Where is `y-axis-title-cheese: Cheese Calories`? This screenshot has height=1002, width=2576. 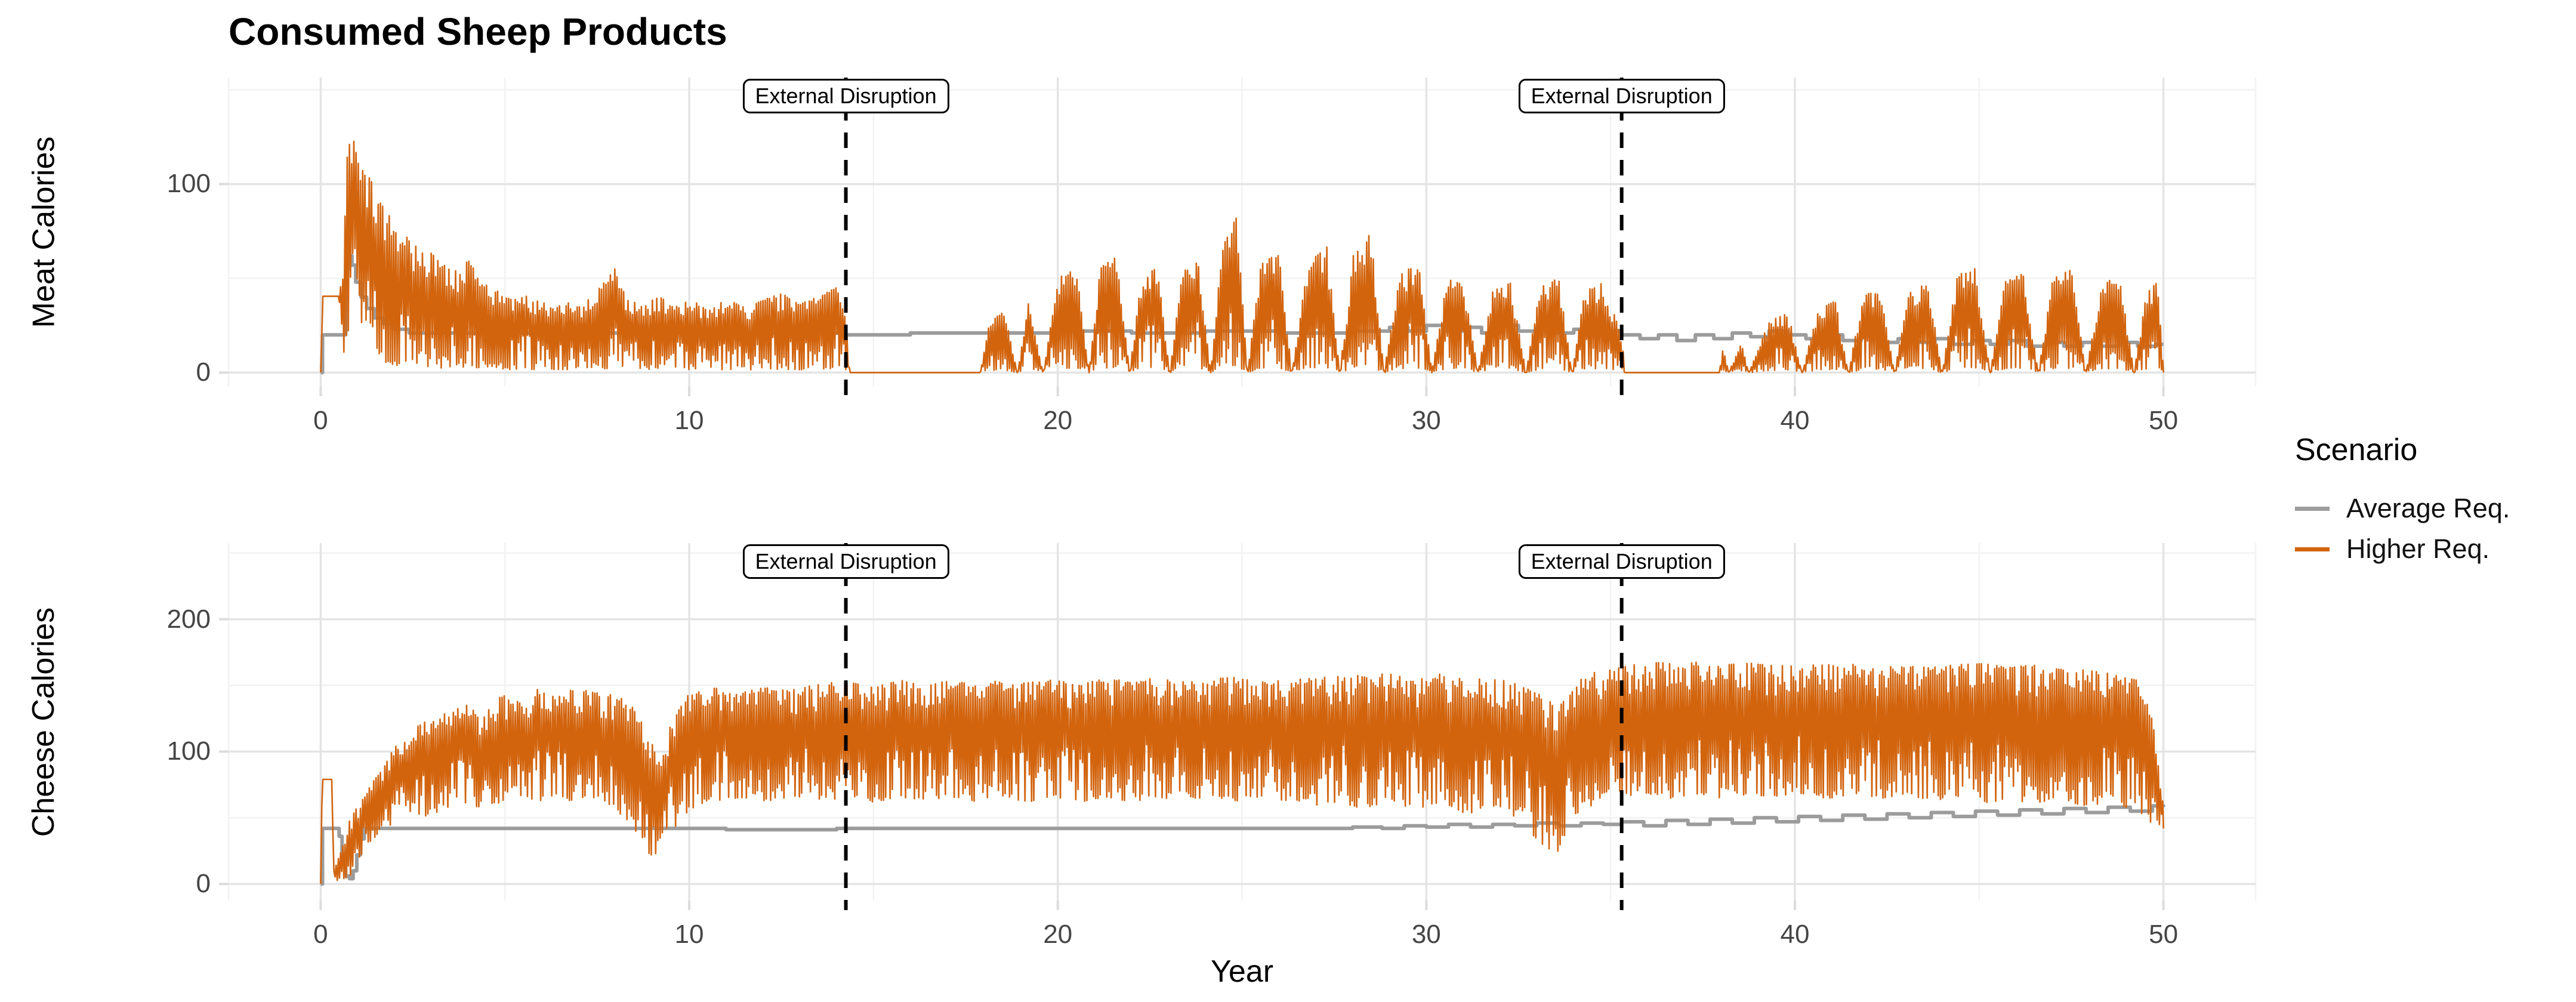
y-axis-title-cheese: Cheese Calories is located at coordinates (44, 722).